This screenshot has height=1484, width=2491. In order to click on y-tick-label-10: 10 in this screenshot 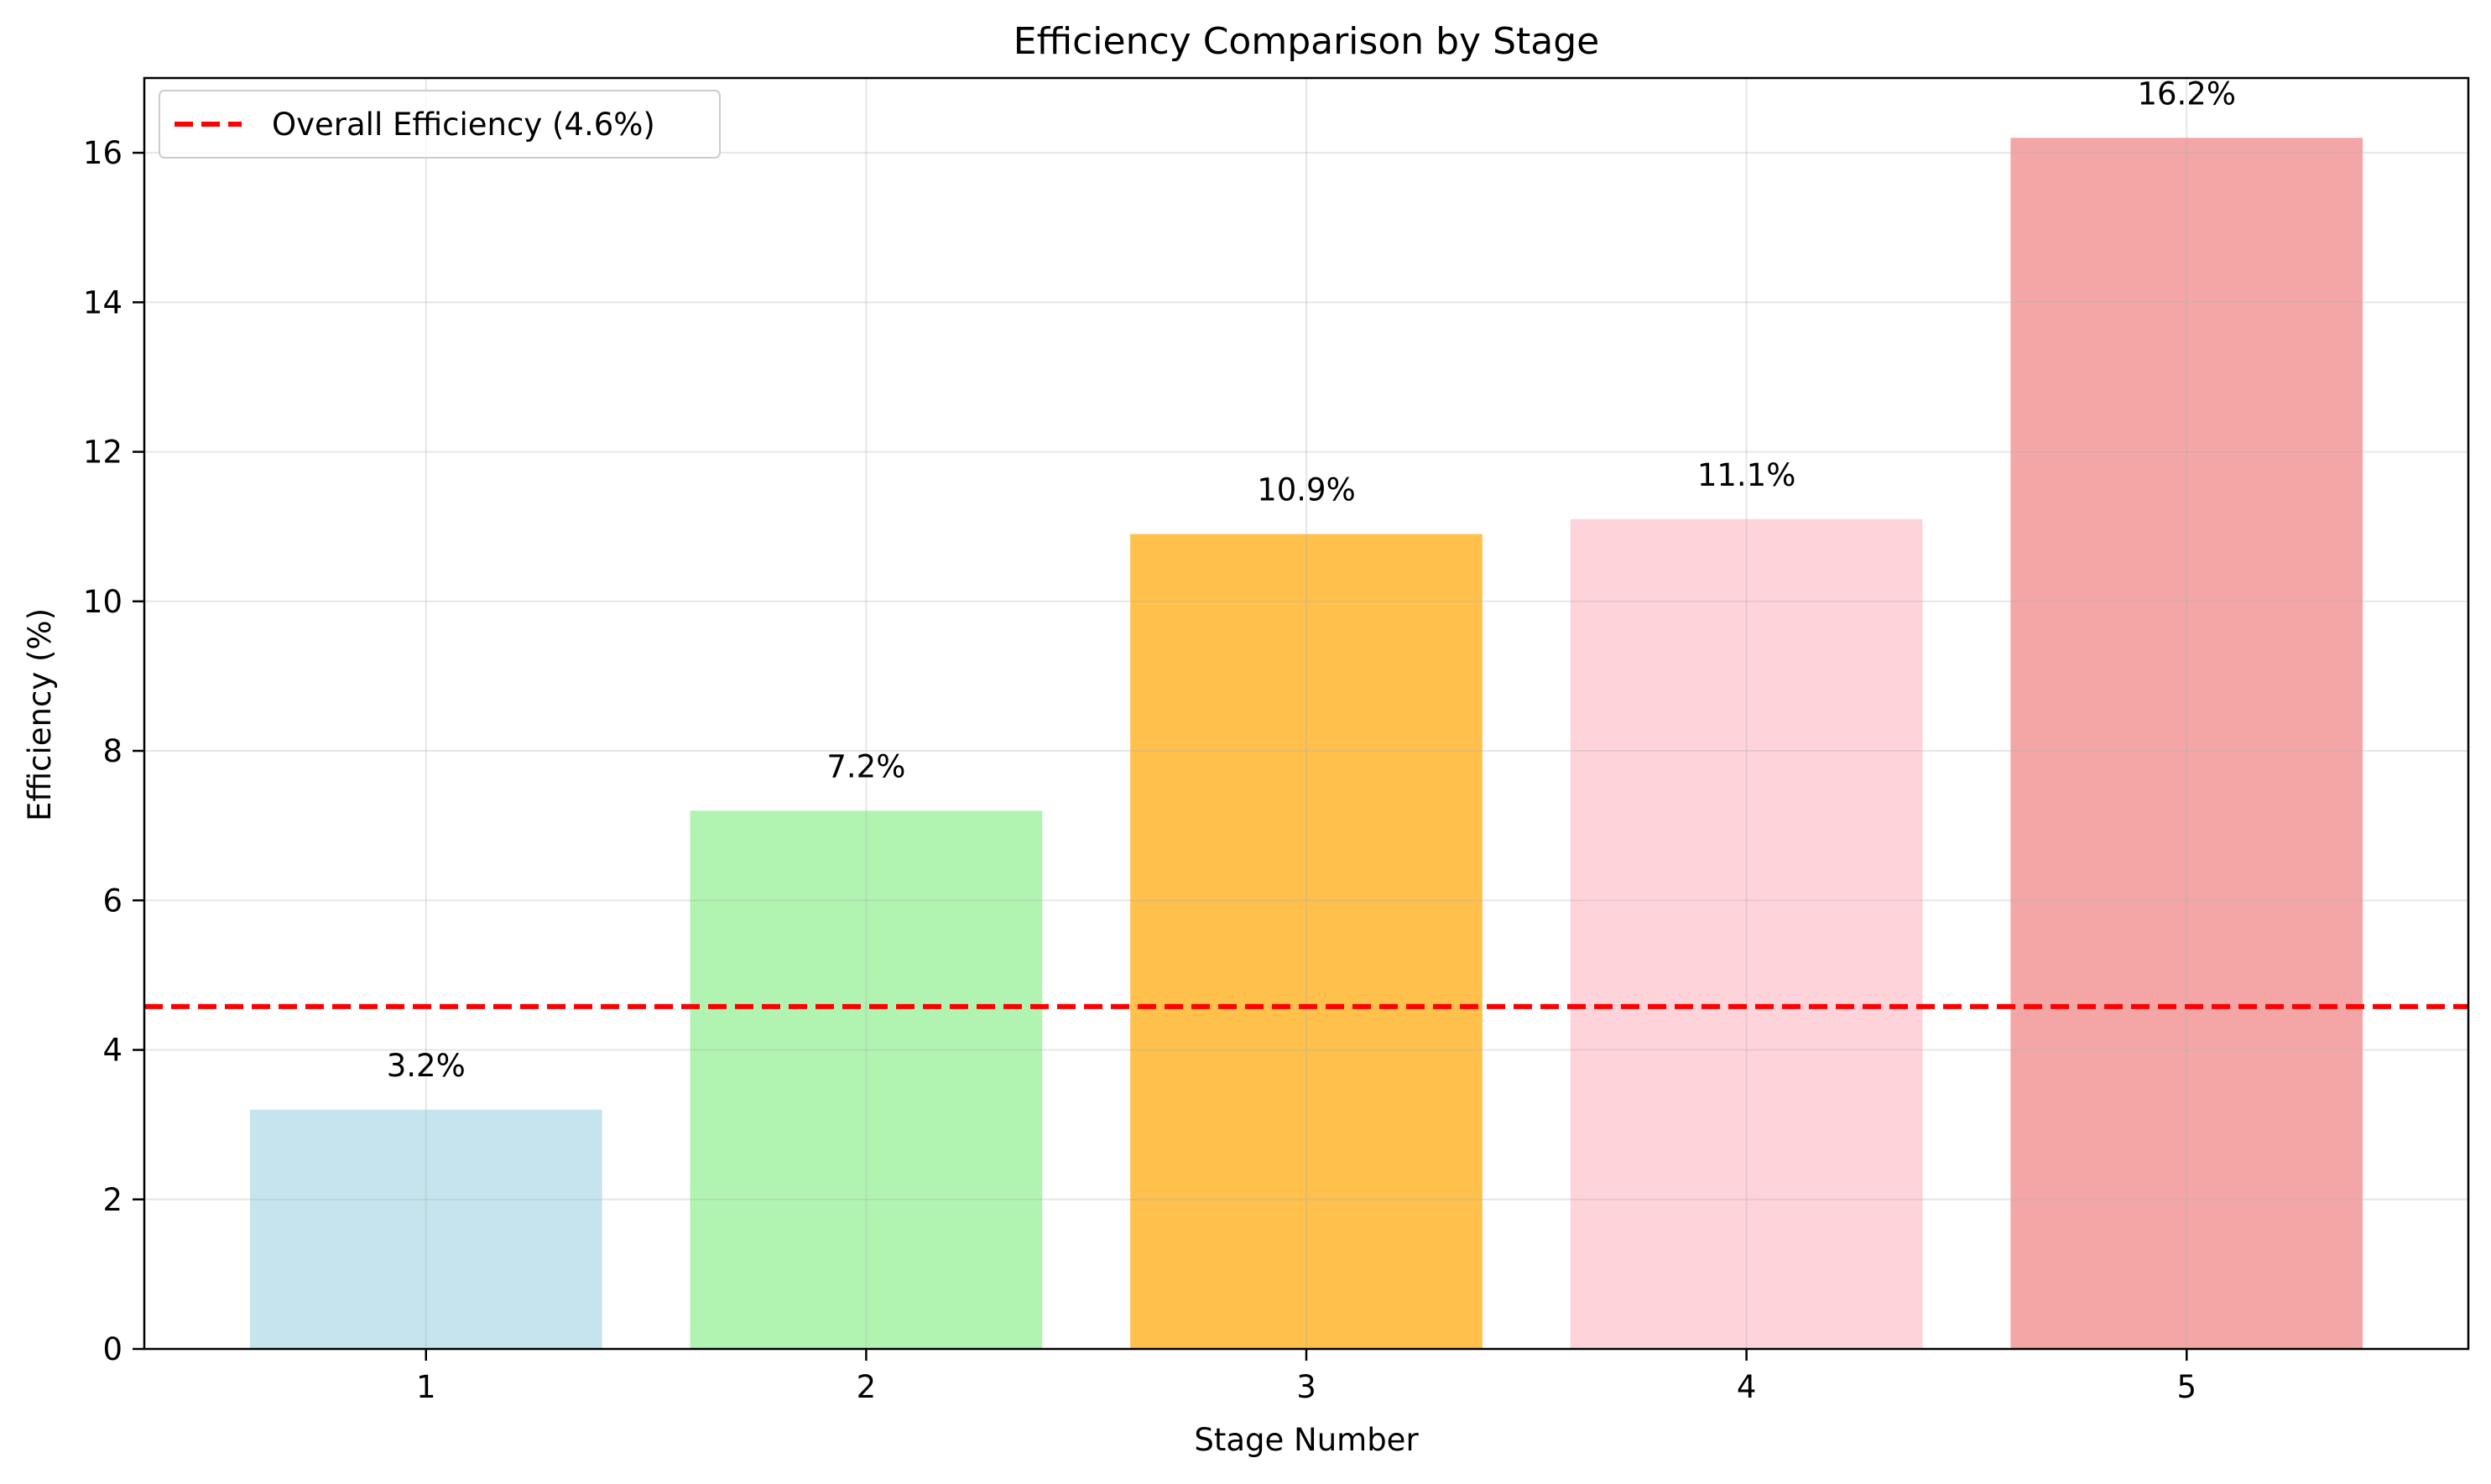, I will do `click(102, 602)`.